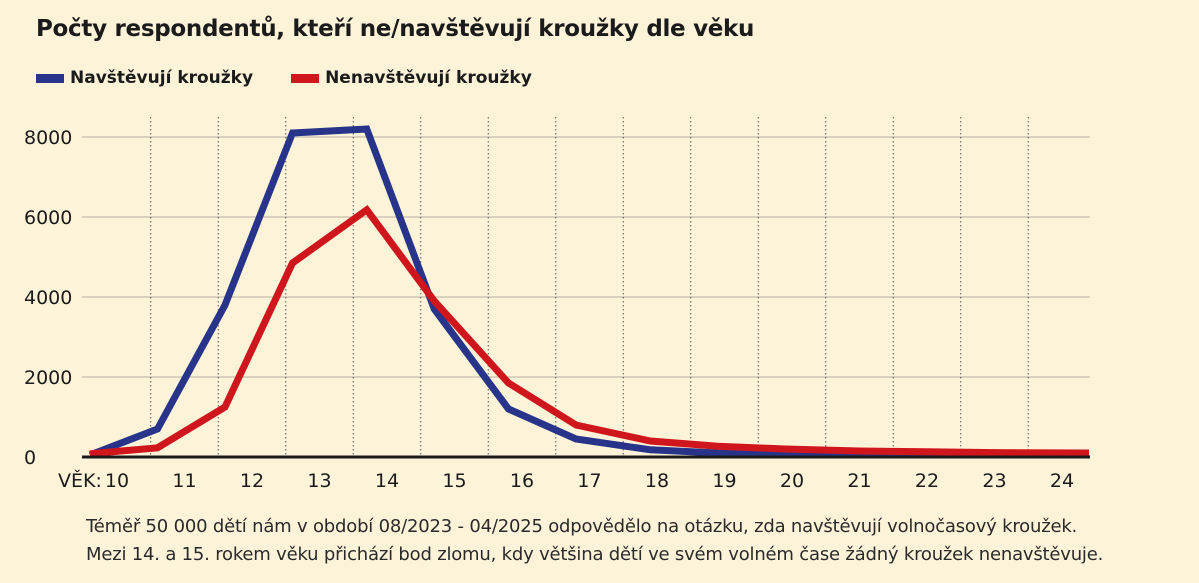  I want to click on x-tick-label: 15, so click(454, 481).